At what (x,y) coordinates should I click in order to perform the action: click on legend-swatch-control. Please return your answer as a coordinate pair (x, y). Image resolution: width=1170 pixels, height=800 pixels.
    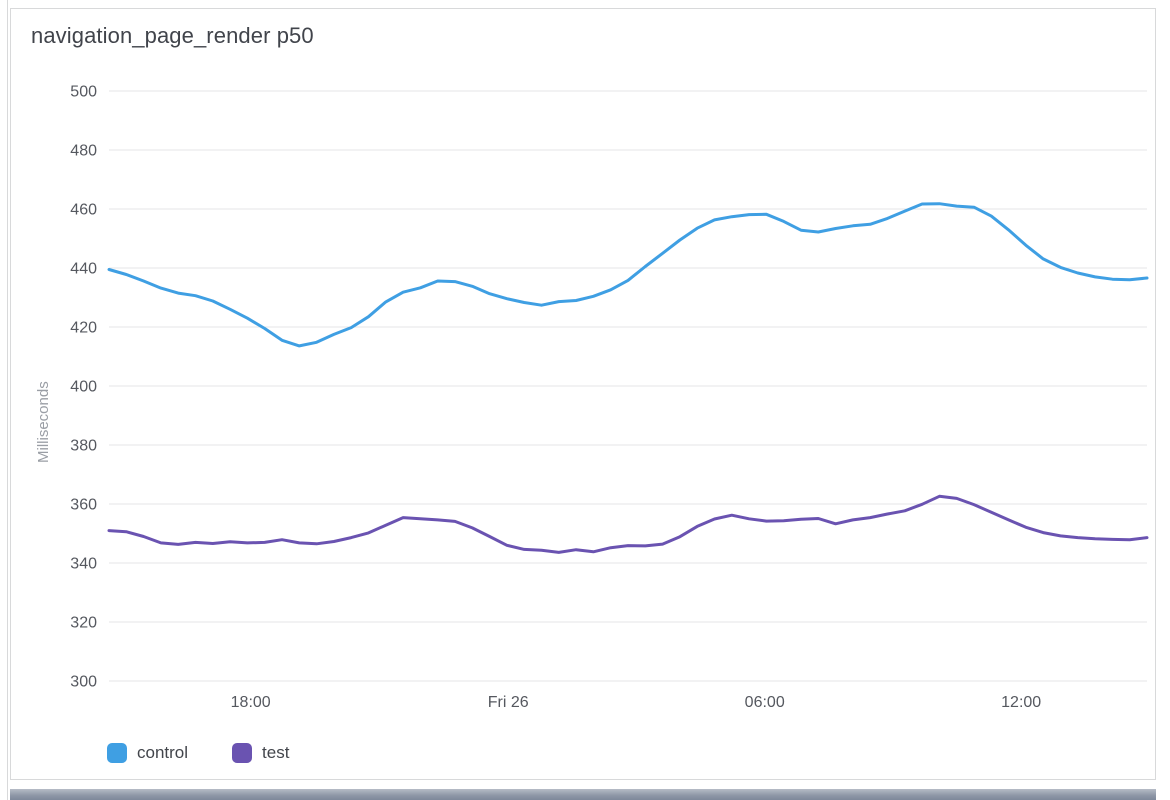
    Looking at the image, I should click on (117, 753).